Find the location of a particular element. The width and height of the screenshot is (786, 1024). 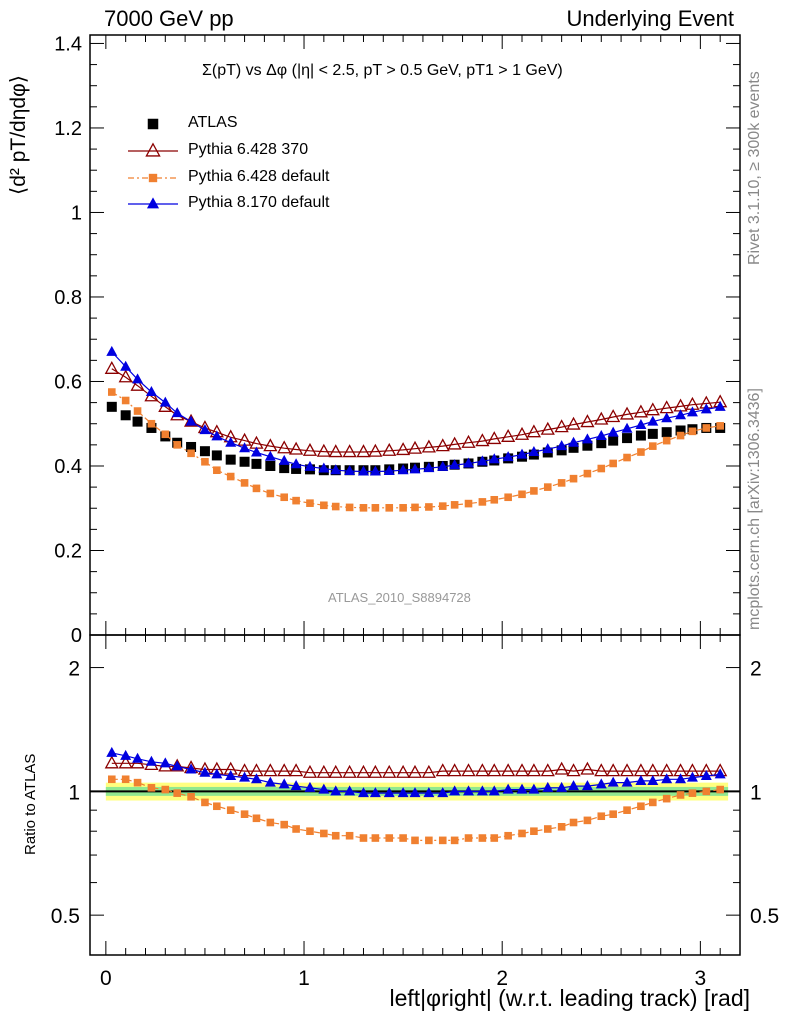

main-y-tick-label: 1.4 is located at coordinates (68, 44).